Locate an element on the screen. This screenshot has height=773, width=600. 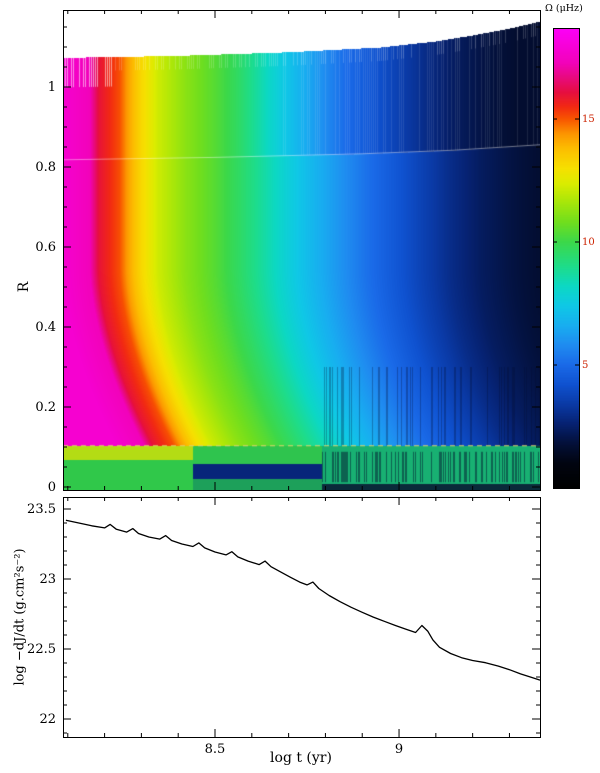
colorbar-tick-label: 10 is located at coordinates (588, 242).